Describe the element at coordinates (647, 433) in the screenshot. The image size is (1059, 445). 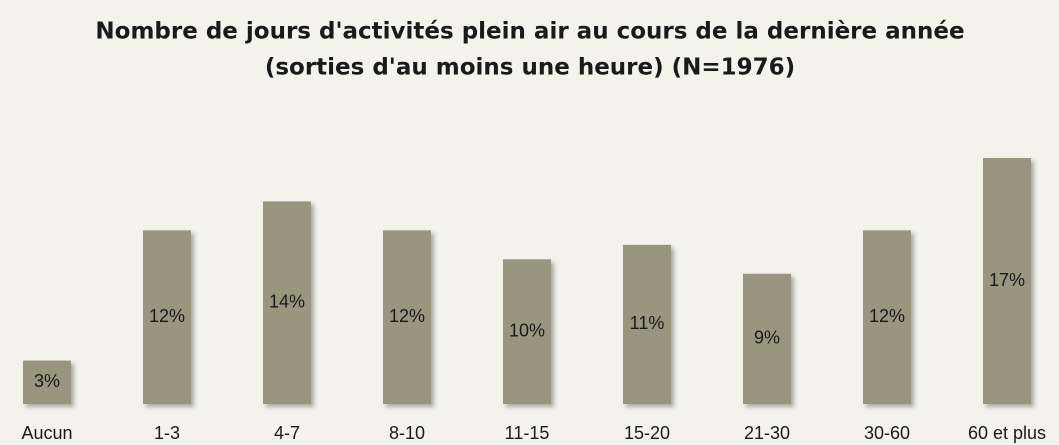
I see `x-tick-label: 15-20` at that location.